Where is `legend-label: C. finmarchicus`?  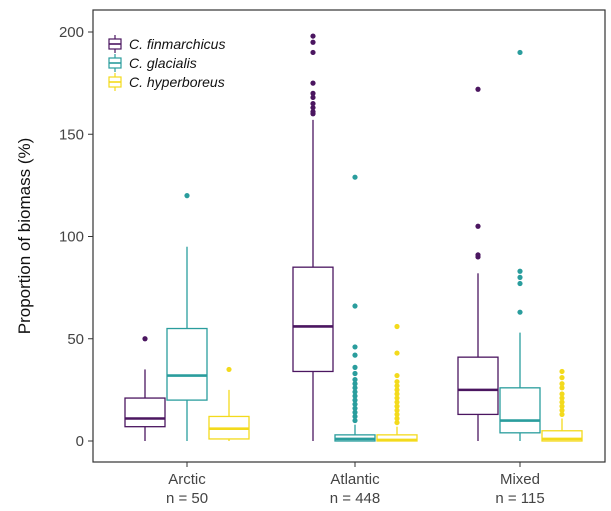
legend-label: C. finmarchicus is located at coordinates (177, 44).